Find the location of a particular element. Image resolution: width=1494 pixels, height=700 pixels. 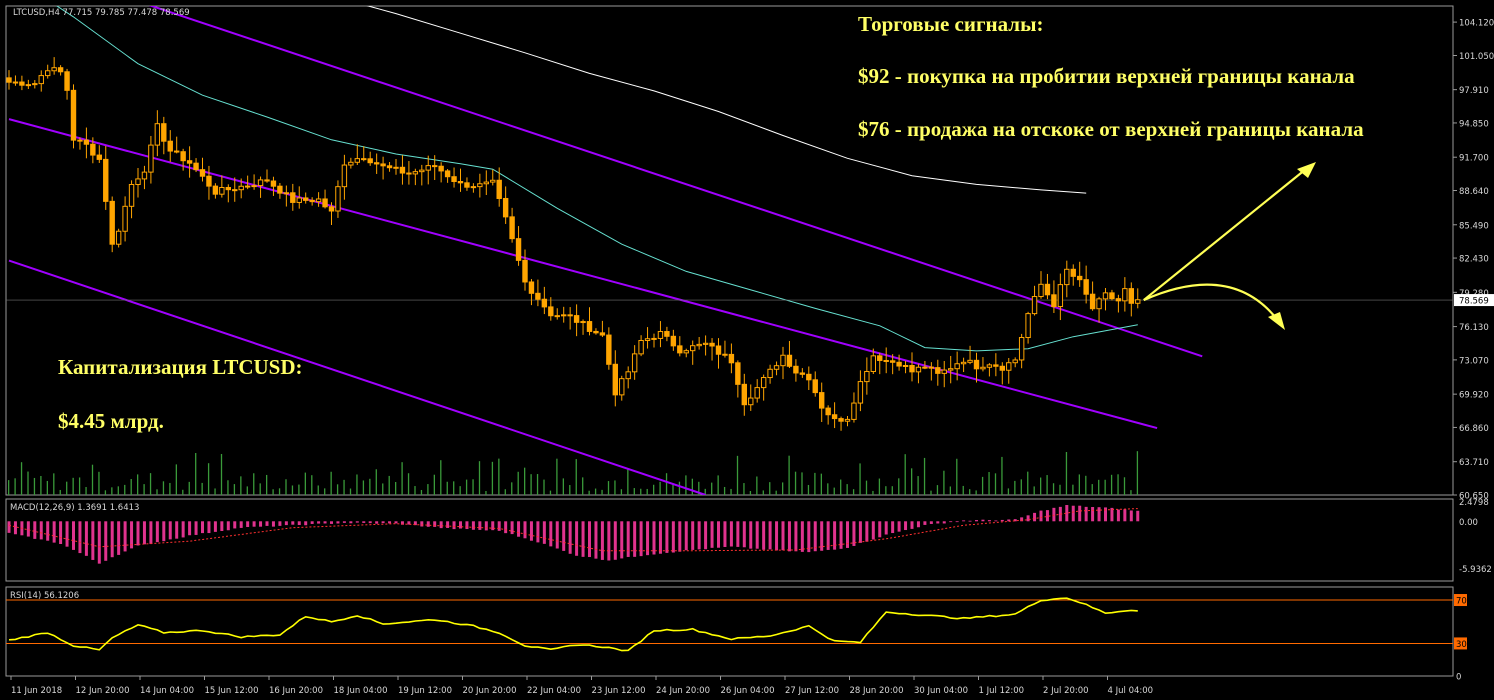

buy-arrow is located at coordinates (1225, 234).